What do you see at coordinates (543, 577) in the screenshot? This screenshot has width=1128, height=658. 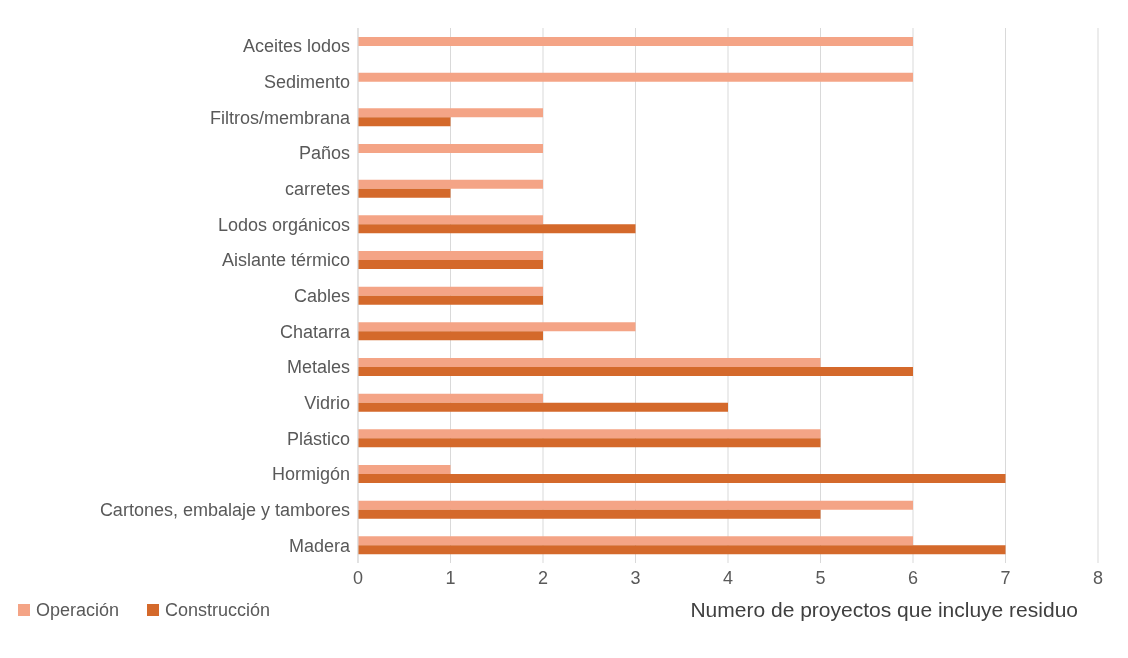 I see `x-tick-label: 2` at bounding box center [543, 577].